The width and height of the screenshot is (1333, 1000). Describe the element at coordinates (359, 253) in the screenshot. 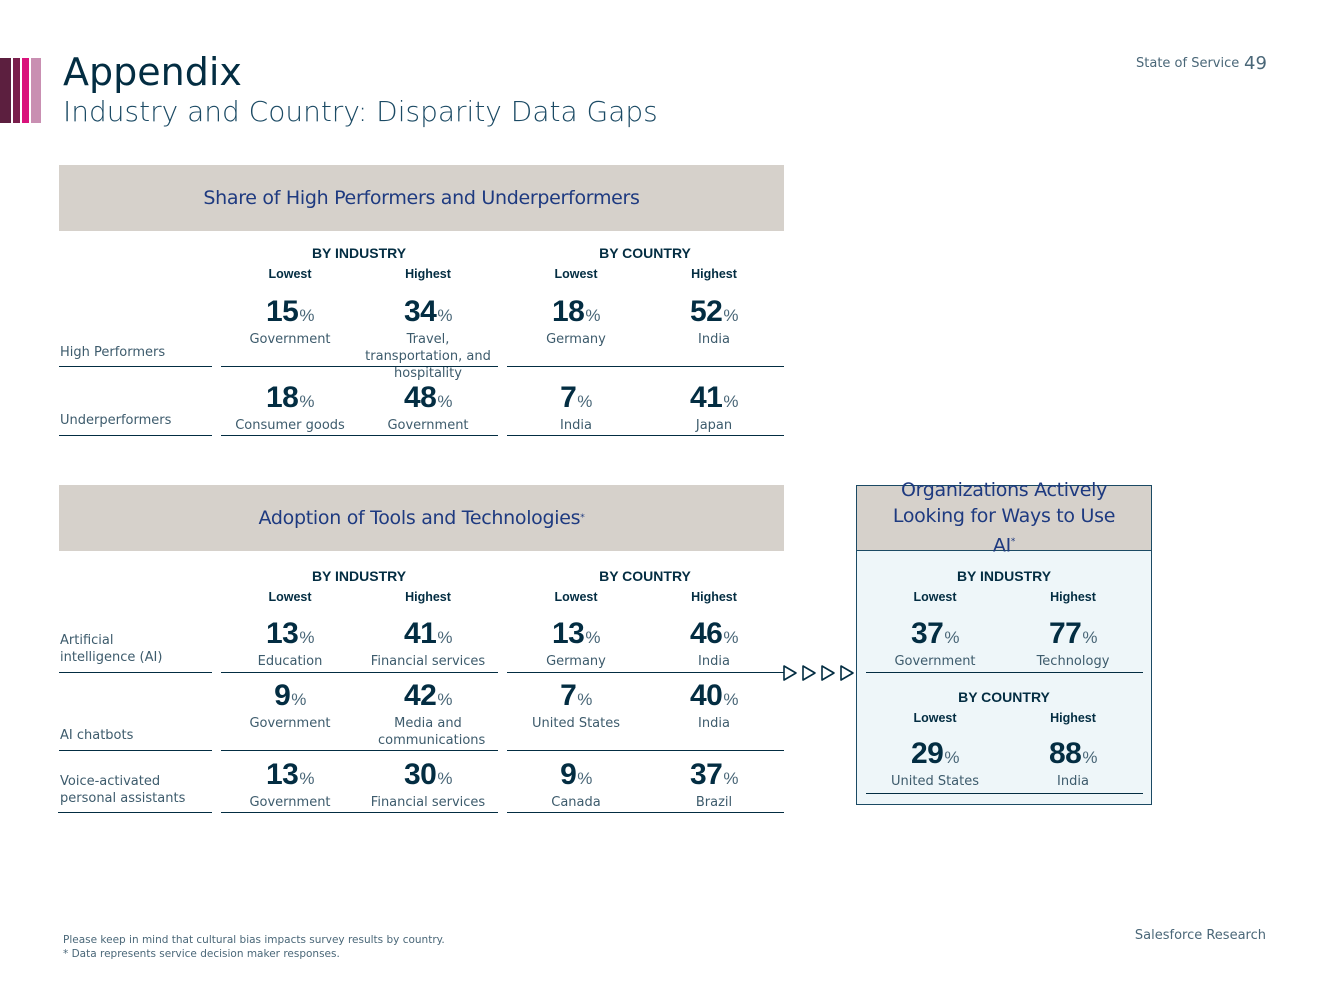

I see `performers-group-industry: BY INDUSTRY` at that location.